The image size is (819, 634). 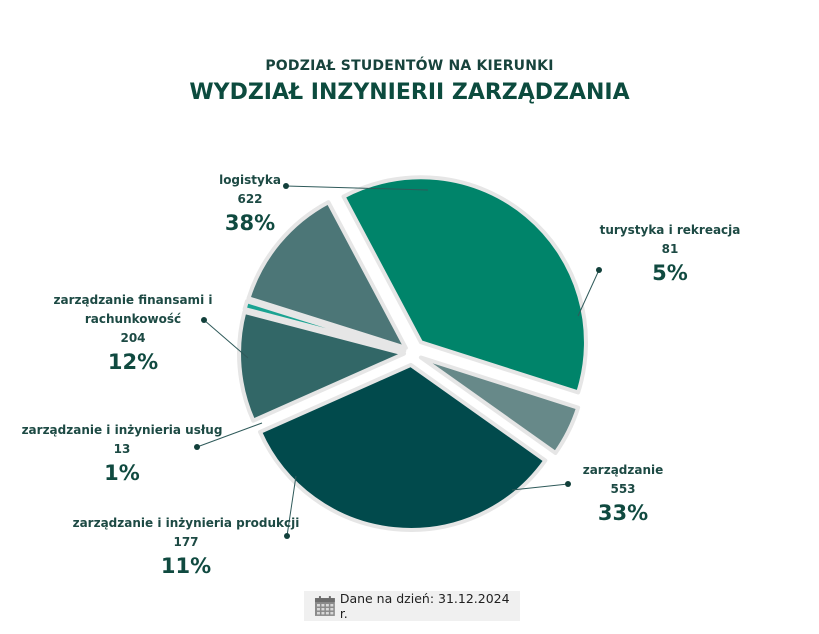 I want to click on slice-label-text-2-1: turystyka i rekreacja, so click(x=670, y=230).